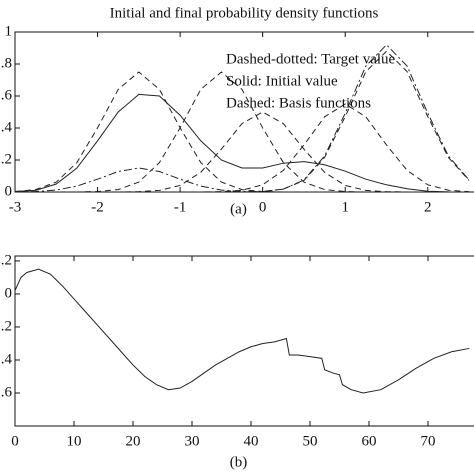 The image size is (474, 474). I want to click on x-tick-label: 70, so click(427, 441).